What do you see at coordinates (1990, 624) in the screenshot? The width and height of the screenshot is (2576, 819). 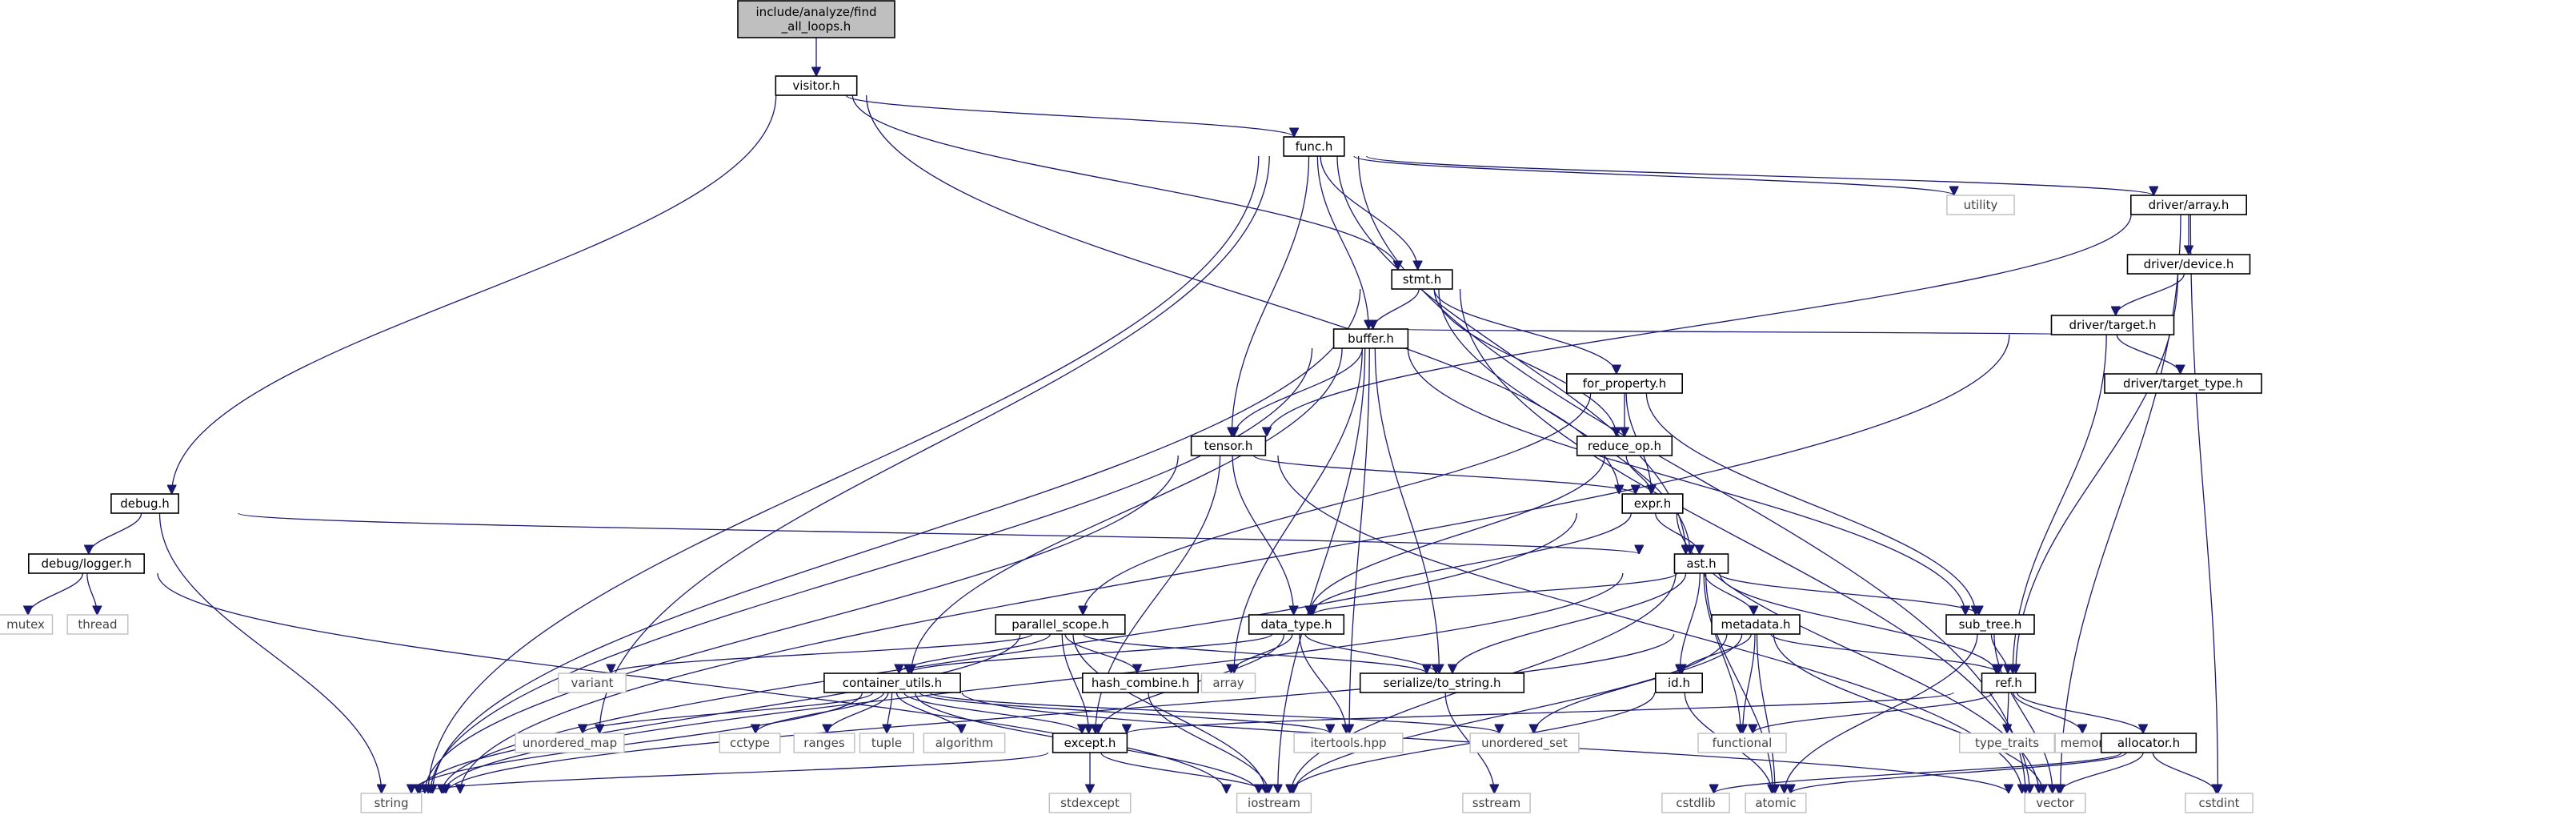 I see `graph-node-subtree: sub_tree.h` at bounding box center [1990, 624].